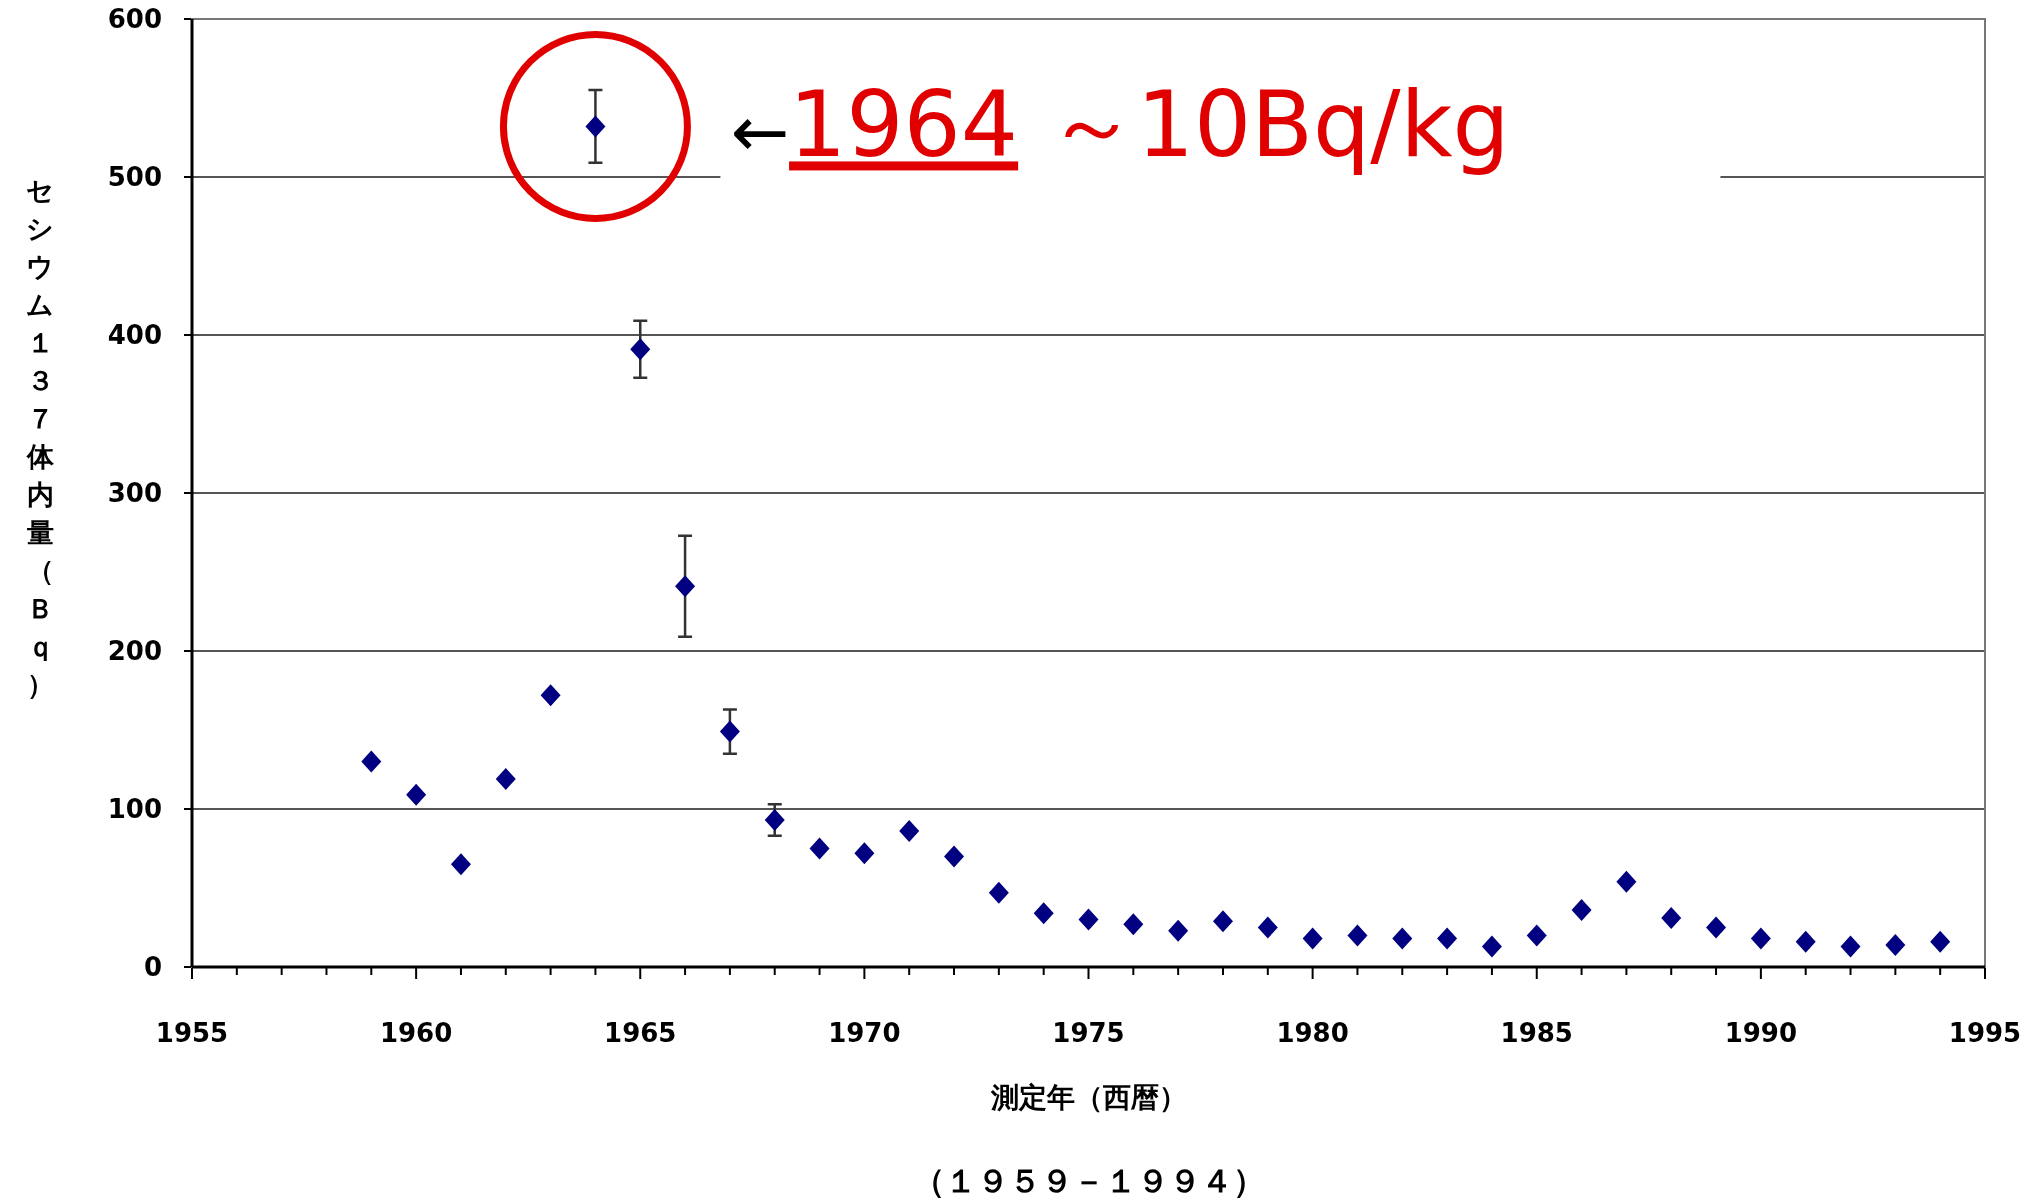 The width and height of the screenshot is (2030, 1204). What do you see at coordinates (134, 177) in the screenshot?
I see `y-tick-label: 500` at bounding box center [134, 177].